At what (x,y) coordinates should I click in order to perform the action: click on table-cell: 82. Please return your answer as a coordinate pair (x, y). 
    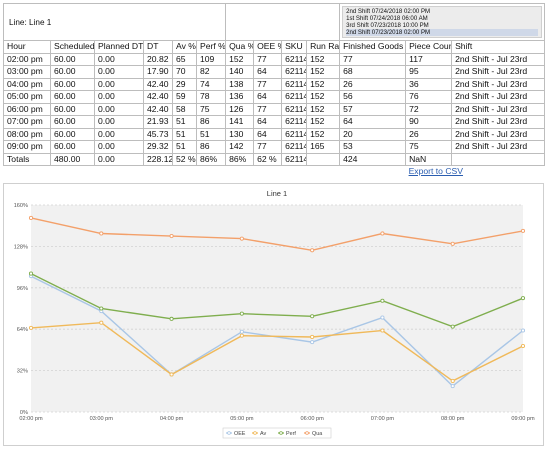
    Looking at the image, I should click on (211, 72).